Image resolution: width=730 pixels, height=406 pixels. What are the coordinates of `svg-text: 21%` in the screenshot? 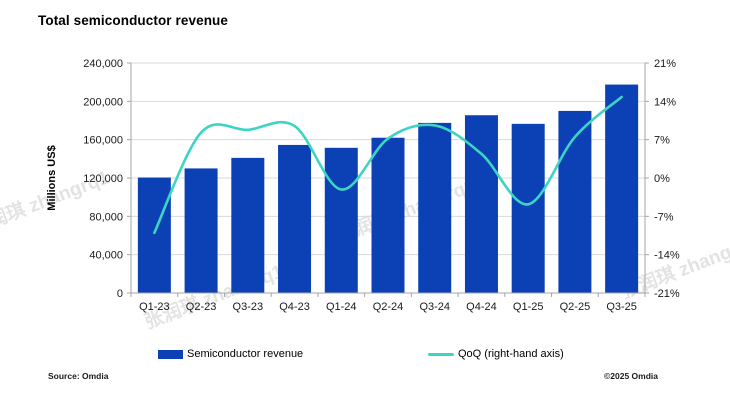 It's located at (665, 64).